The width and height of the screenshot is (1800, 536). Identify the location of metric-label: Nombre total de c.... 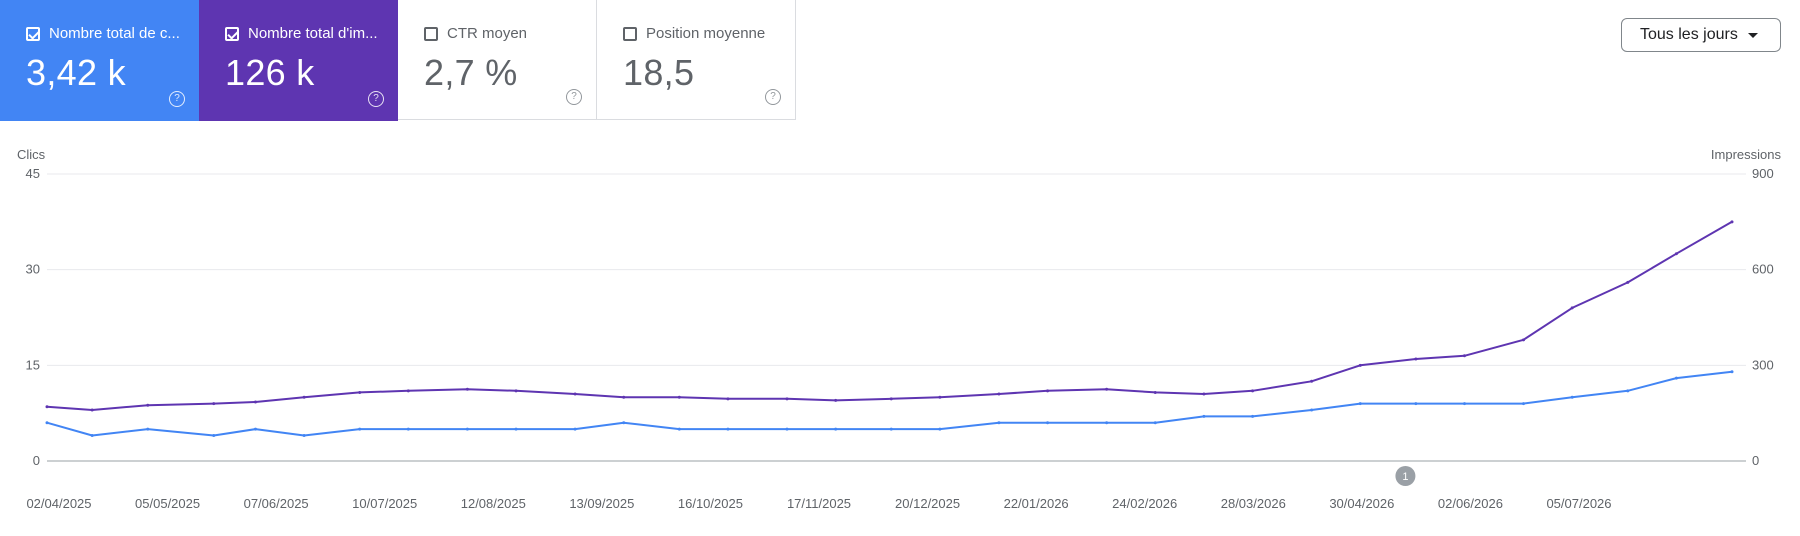
(114, 33).